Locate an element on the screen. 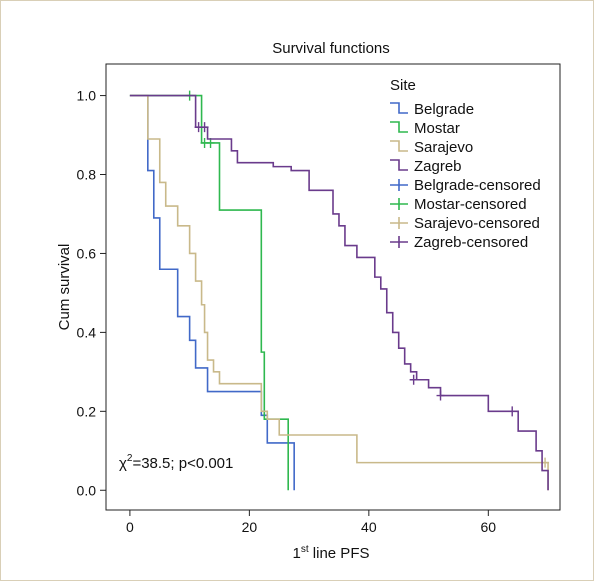 The height and width of the screenshot is (582, 594). y-tick-label: 0.0 is located at coordinates (87, 490).